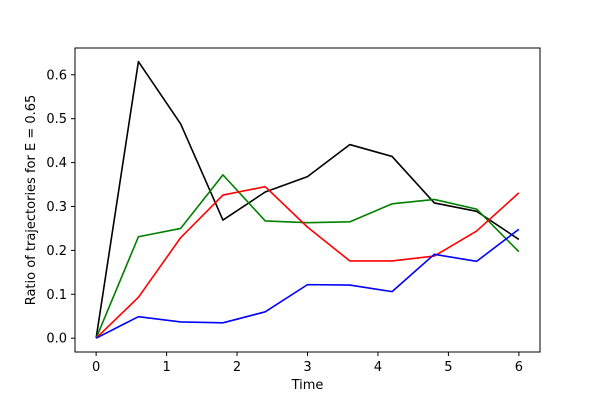  What do you see at coordinates (56, 251) in the screenshot?
I see `y-tick-label: 0.2` at bounding box center [56, 251].